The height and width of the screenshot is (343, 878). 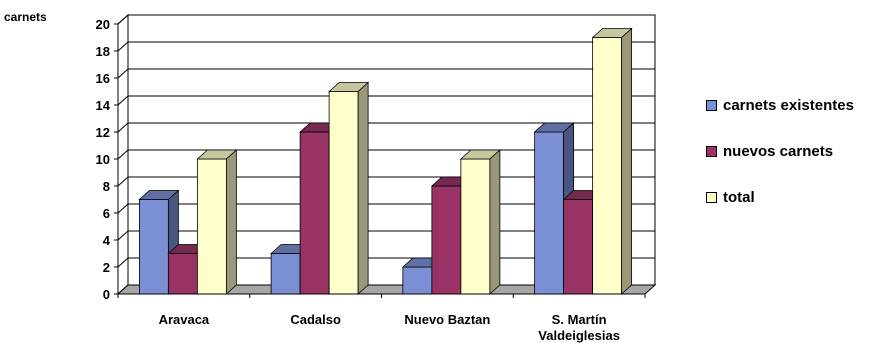 I want to click on legend: carnets existentes nuevos carnets total, so click(x=780, y=163).